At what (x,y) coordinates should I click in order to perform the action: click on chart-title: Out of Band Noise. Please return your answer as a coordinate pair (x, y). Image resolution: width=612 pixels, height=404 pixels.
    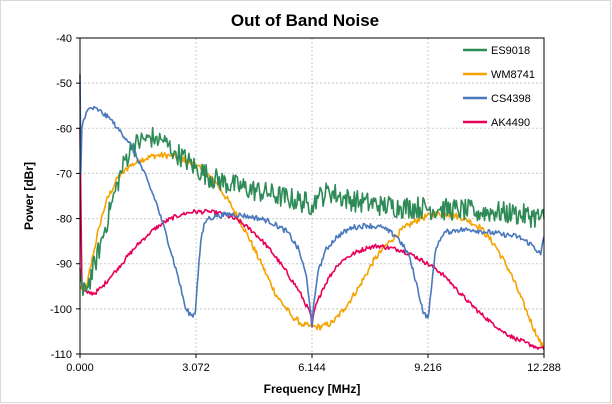
    Looking at the image, I should click on (305, 20).